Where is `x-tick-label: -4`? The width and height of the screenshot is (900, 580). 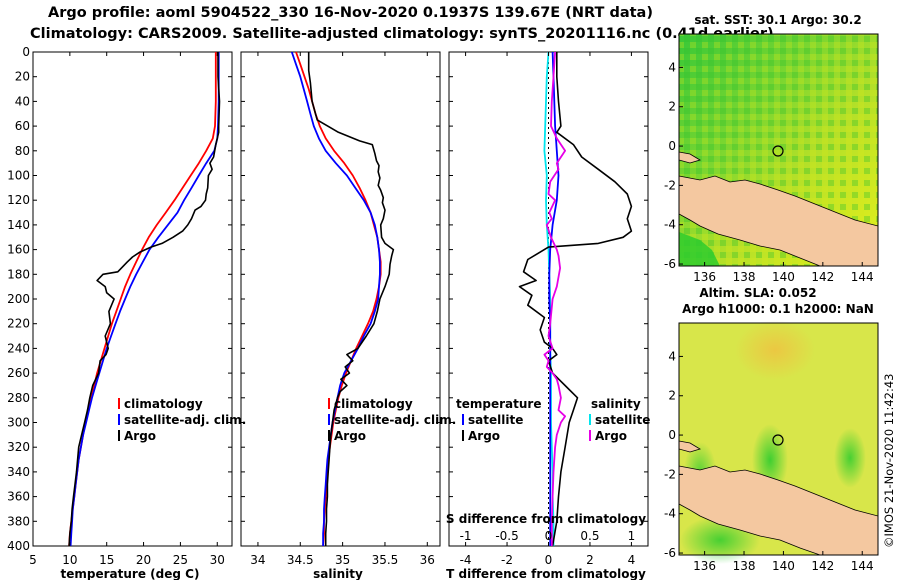 x-tick-label: -4 is located at coordinates (466, 560).